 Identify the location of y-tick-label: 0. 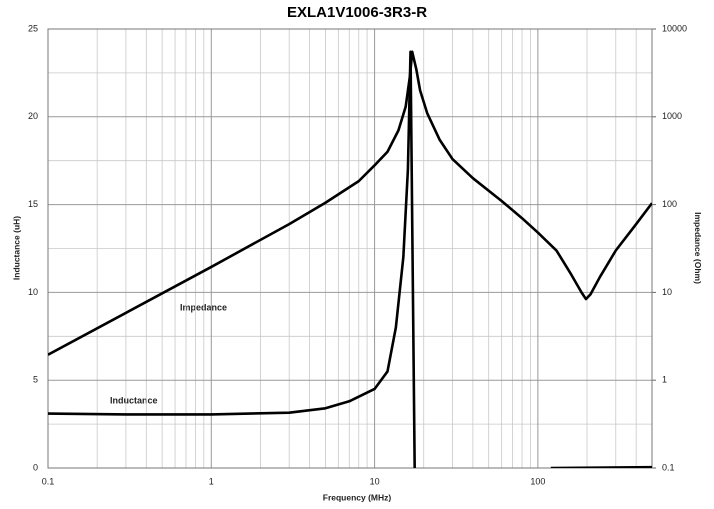
(35, 467).